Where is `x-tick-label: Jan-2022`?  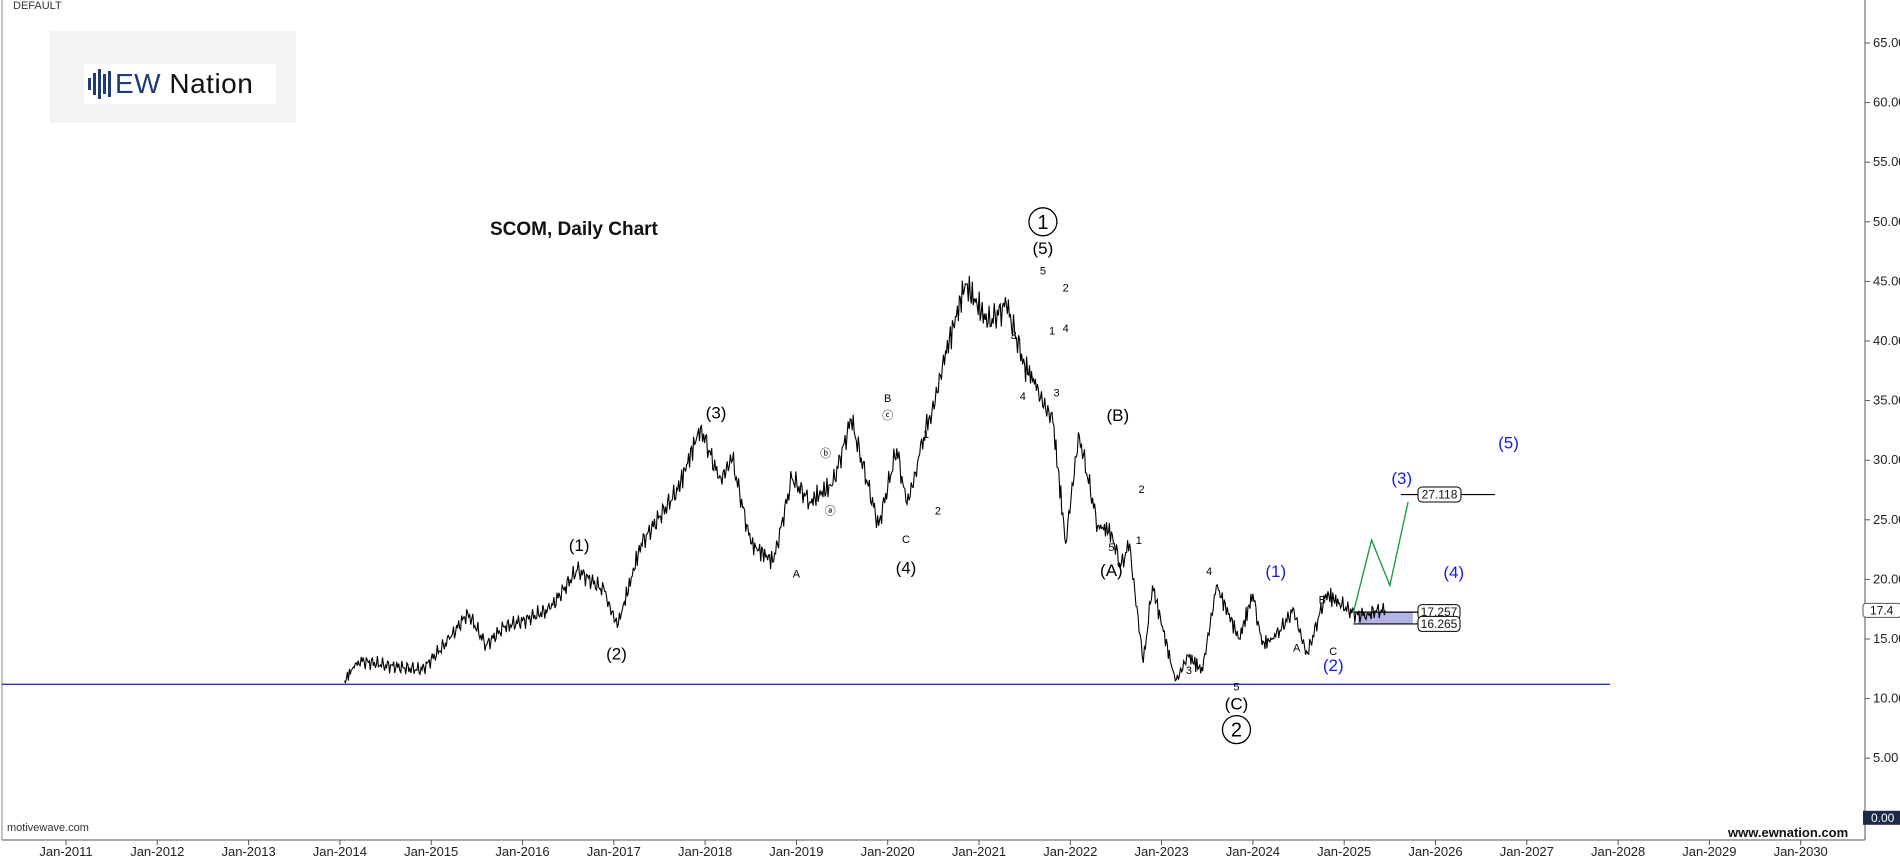 x-tick-label: Jan-2022 is located at coordinates (1070, 851).